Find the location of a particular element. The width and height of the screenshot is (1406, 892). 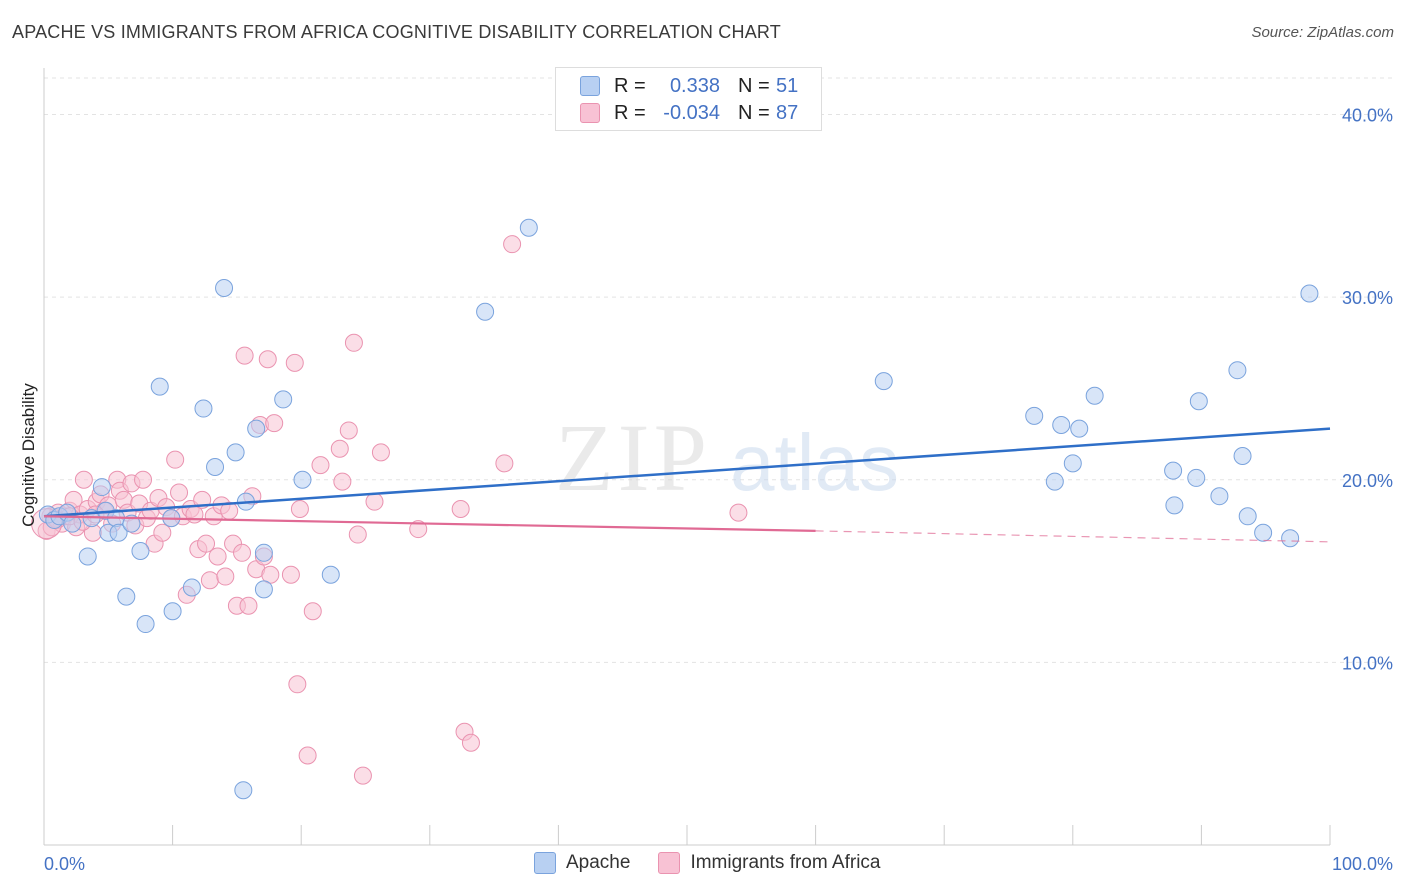

trend-lines is located at coordinates (687, 485).